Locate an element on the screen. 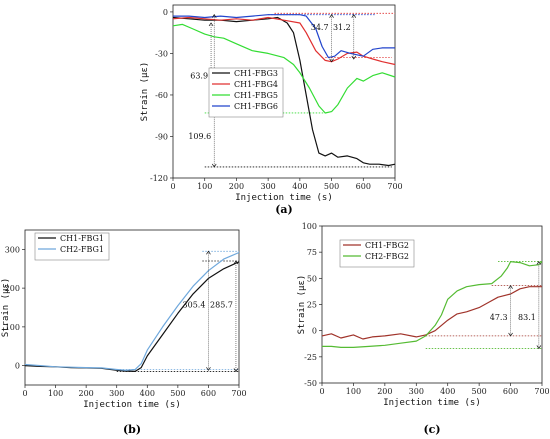 The height and width of the screenshot is (439, 550). y-tick-label: 300 is located at coordinates (12, 249).